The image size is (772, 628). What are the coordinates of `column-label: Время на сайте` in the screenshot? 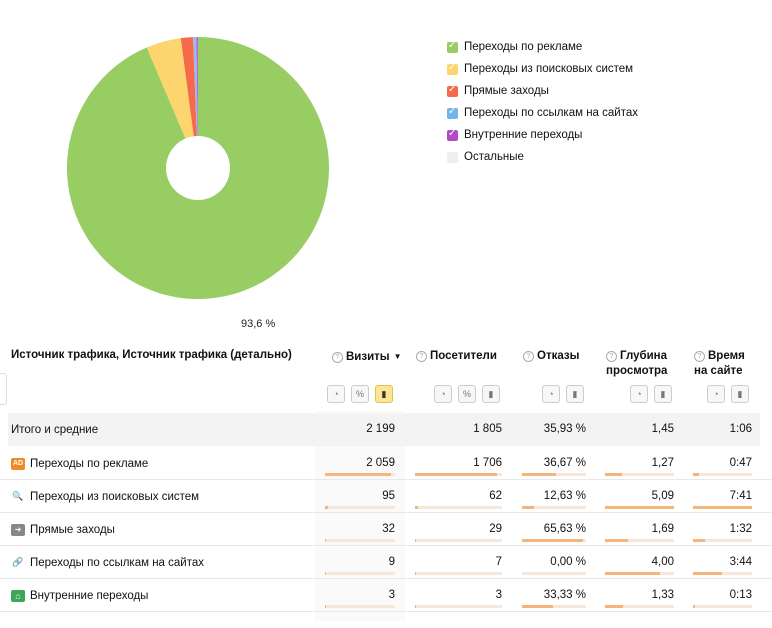 It's located at (719, 363).